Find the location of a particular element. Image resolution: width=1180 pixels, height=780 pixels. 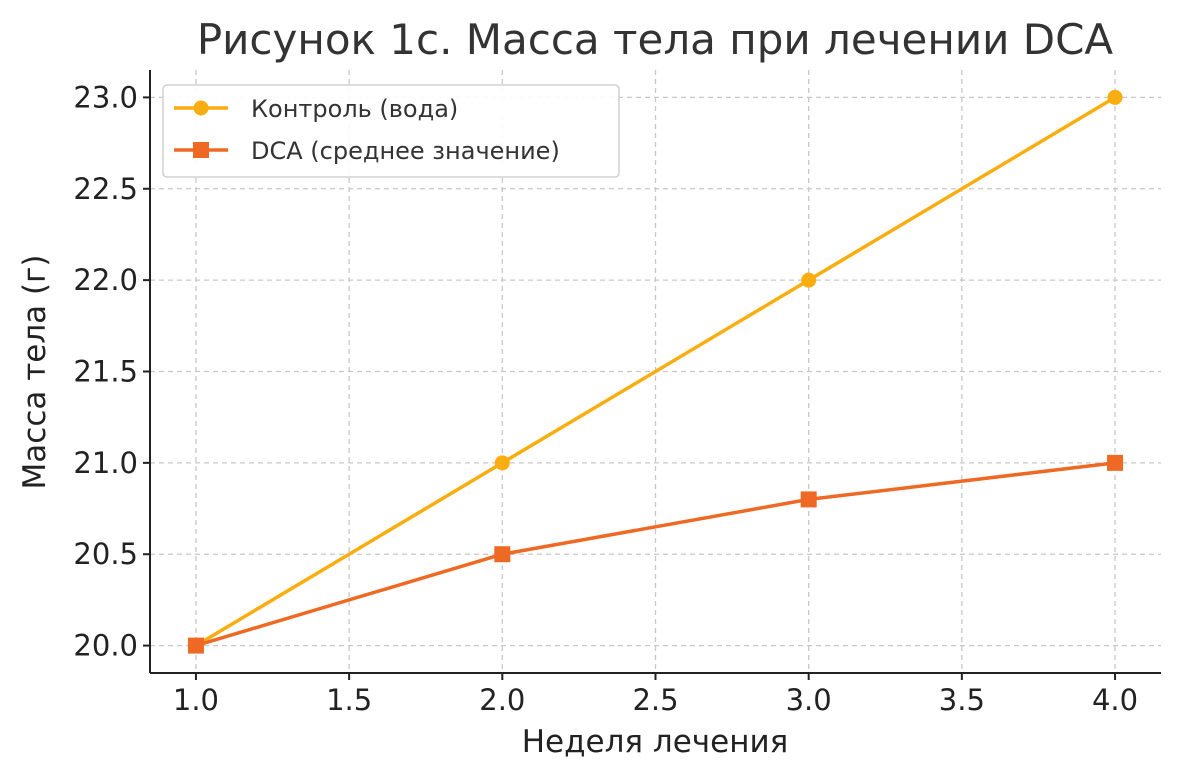

y-tick-label: 20.0 is located at coordinates (105, 646).